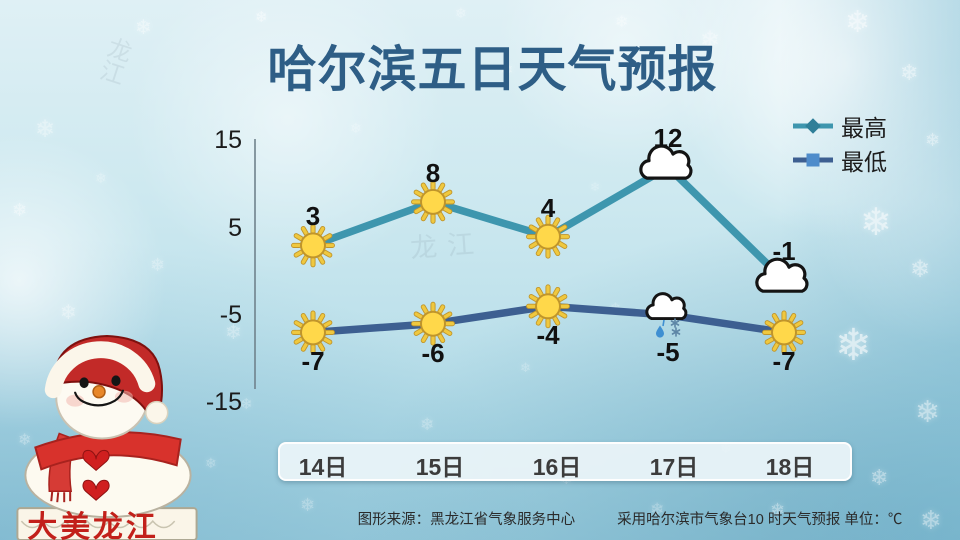  I want to click on footer-source-text: 图形来源：黑龙江省气象服务中心, so click(466, 520).